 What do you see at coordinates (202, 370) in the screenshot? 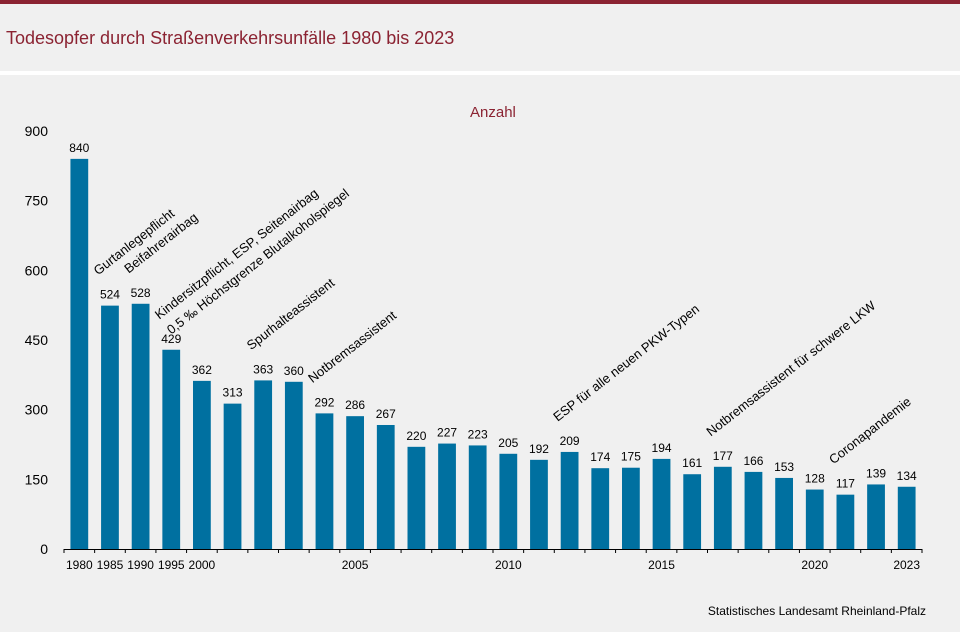
I see `bar-value-label: 362` at bounding box center [202, 370].